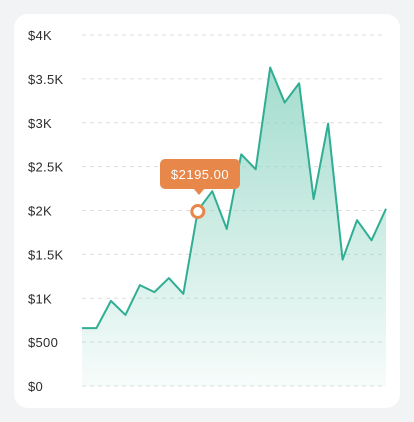 The height and width of the screenshot is (422, 414). What do you see at coordinates (46, 254) in the screenshot?
I see `y-tick-label: $1.5K` at bounding box center [46, 254].